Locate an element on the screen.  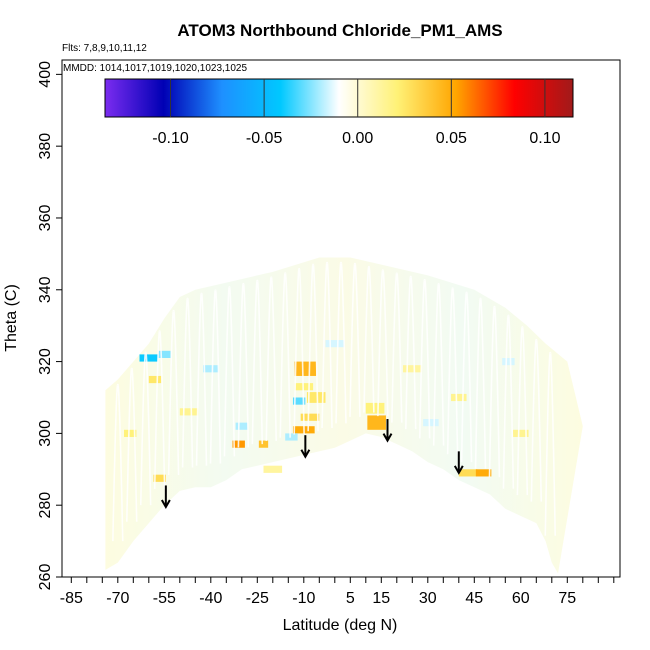
x-axis: -85 -70 -55 -40 -25 -10 5 15 30 45 60 75 is located at coordinates (337, 592).